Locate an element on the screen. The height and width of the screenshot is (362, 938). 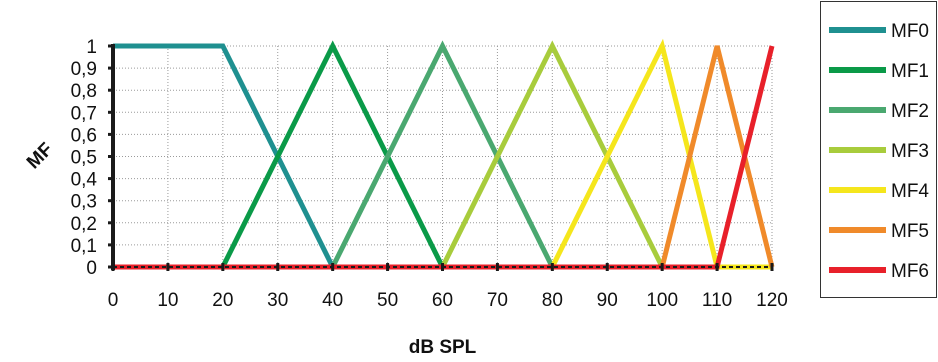
x-tick-label: 50 is located at coordinates (387, 300).